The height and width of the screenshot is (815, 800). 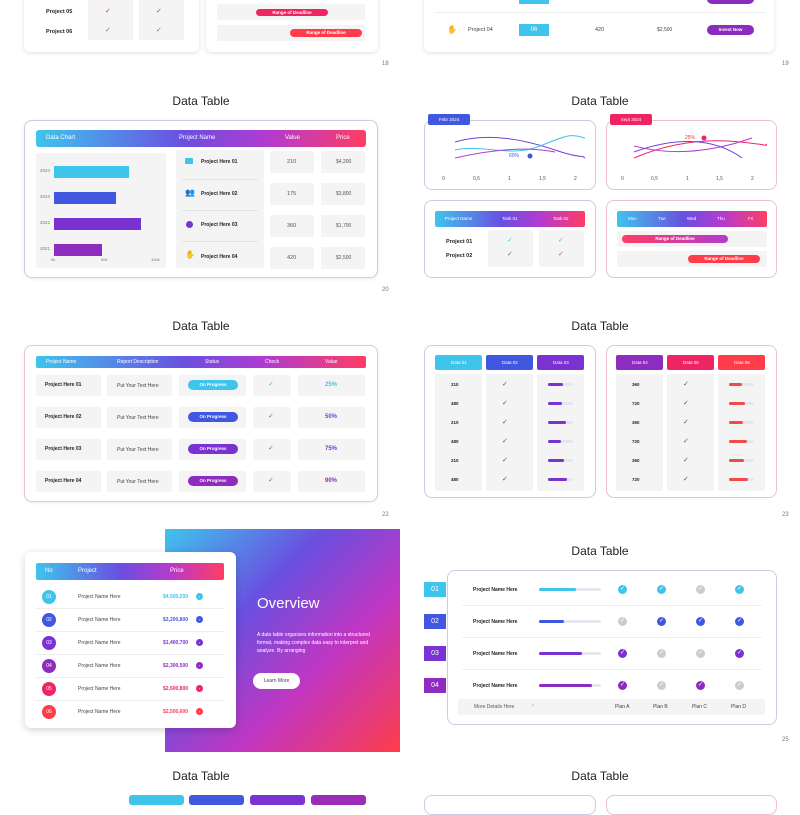 What do you see at coordinates (640, 362) in the screenshot?
I see `col-header-label: Data 04` at bounding box center [640, 362].